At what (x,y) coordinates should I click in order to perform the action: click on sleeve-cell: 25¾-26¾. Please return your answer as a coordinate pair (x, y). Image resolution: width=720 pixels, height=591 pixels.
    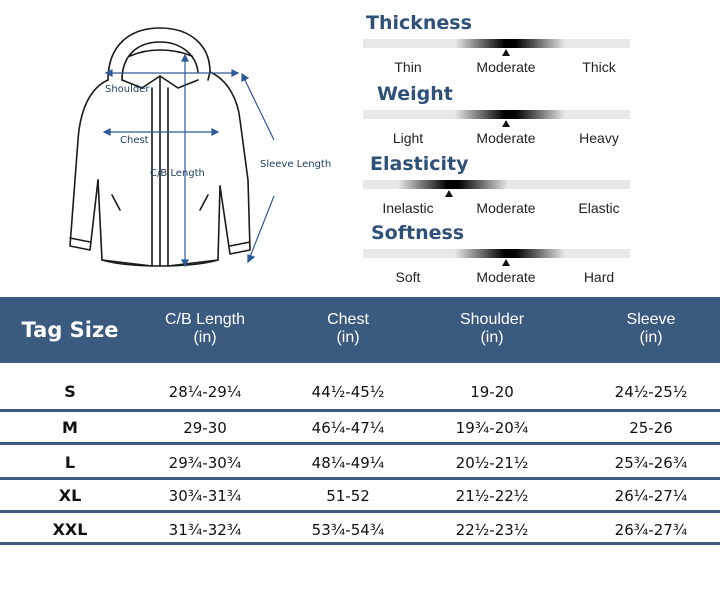
    Looking at the image, I should click on (651, 463).